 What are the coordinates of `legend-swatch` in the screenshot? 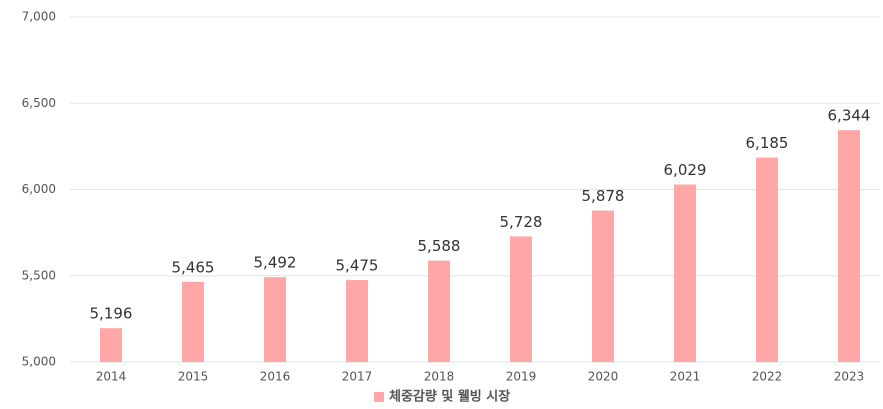 It's located at (379, 397).